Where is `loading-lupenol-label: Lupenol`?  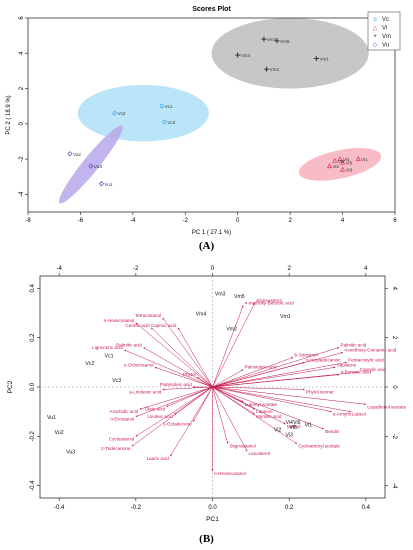 loading-lupenol-label: Lupenol is located at coordinates (264, 411).